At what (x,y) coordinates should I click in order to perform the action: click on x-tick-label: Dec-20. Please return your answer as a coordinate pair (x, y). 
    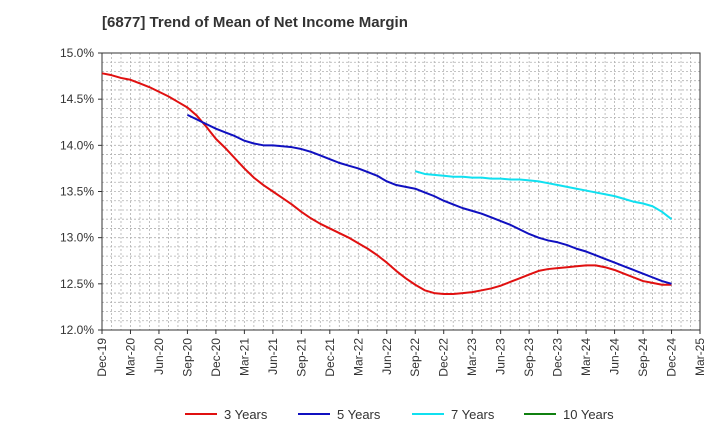
    Looking at the image, I should click on (216, 357).